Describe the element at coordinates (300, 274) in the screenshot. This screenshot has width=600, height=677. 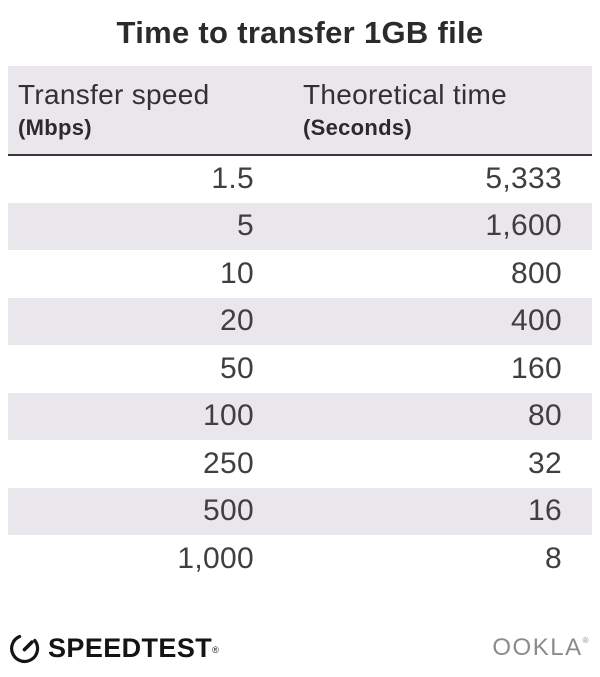
I see `table-row: 10 800` at that location.